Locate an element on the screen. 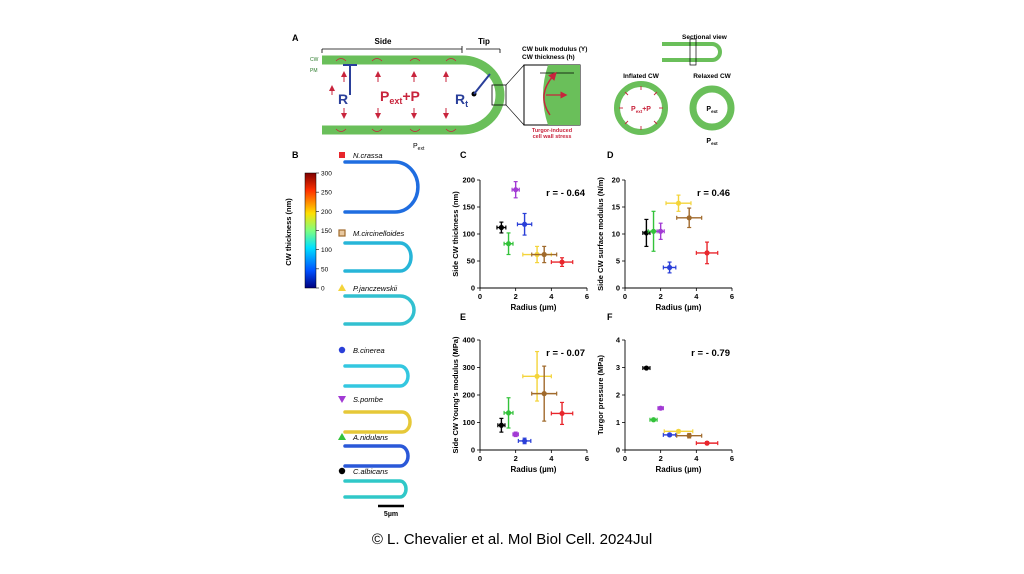  y-tick-label: 300 is located at coordinates (468, 367).